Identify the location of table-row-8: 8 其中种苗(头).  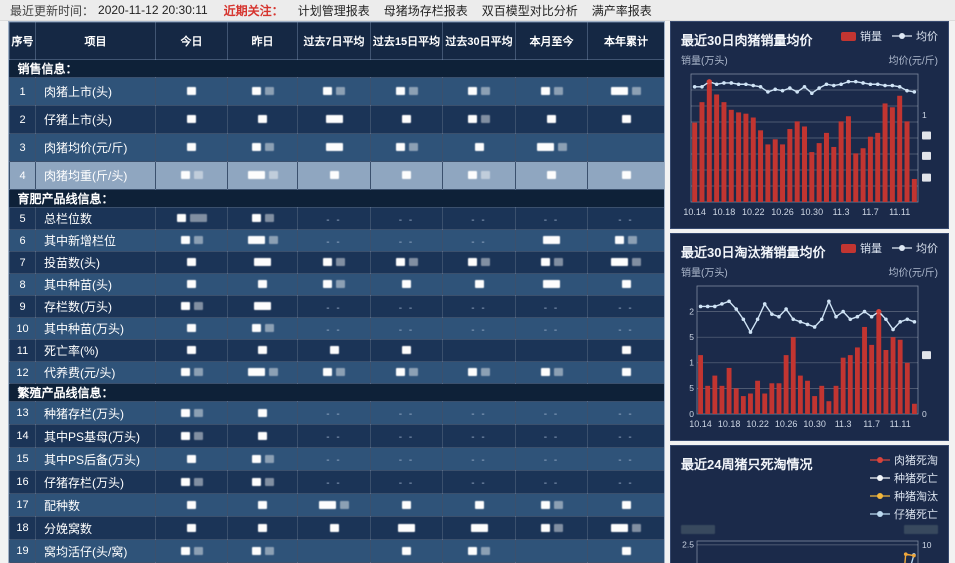
(336, 284).